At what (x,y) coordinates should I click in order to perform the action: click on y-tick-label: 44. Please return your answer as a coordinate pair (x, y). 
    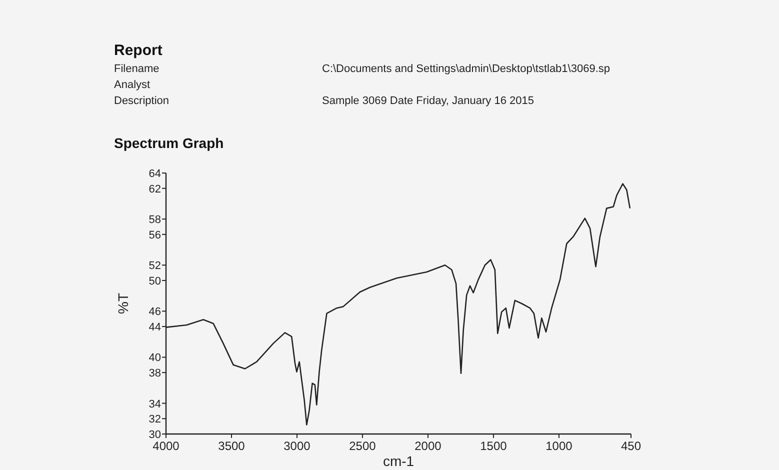
    Looking at the image, I should click on (154, 328).